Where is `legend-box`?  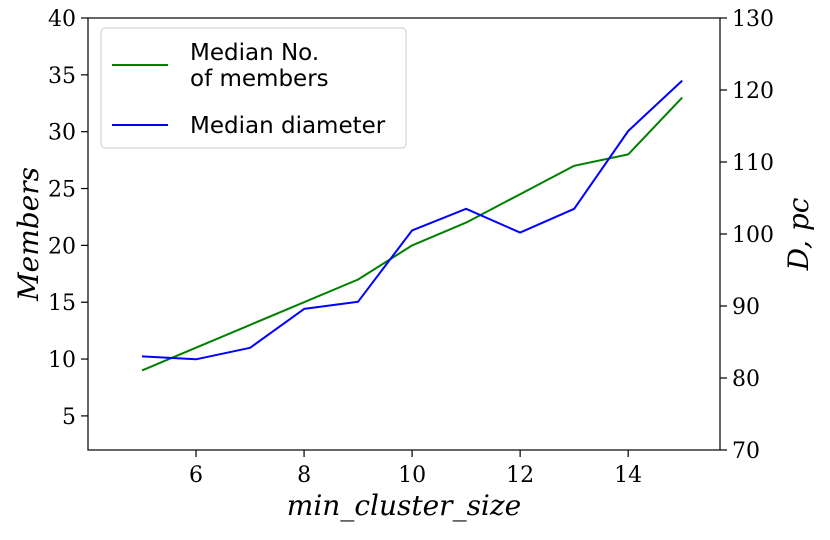
legend-box is located at coordinates (253, 88).